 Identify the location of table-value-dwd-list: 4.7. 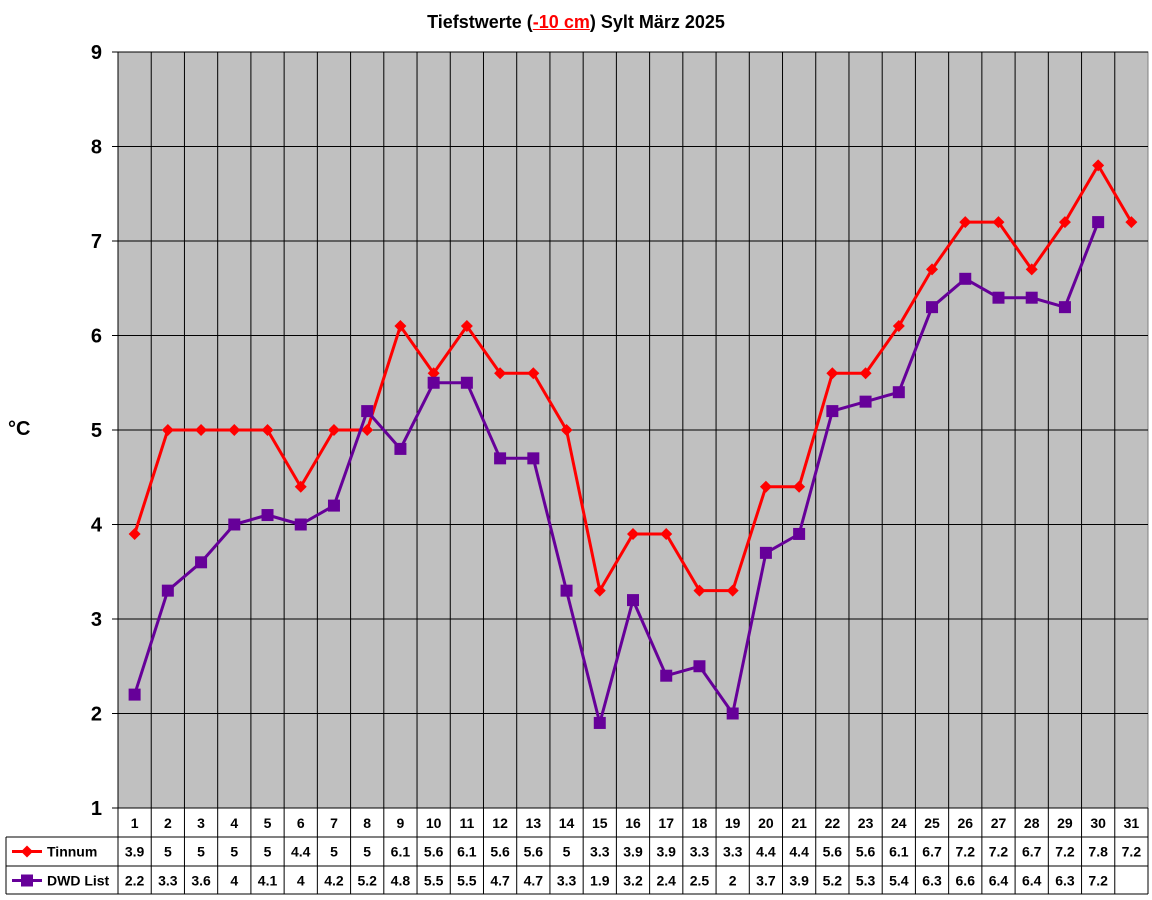
(534, 881).